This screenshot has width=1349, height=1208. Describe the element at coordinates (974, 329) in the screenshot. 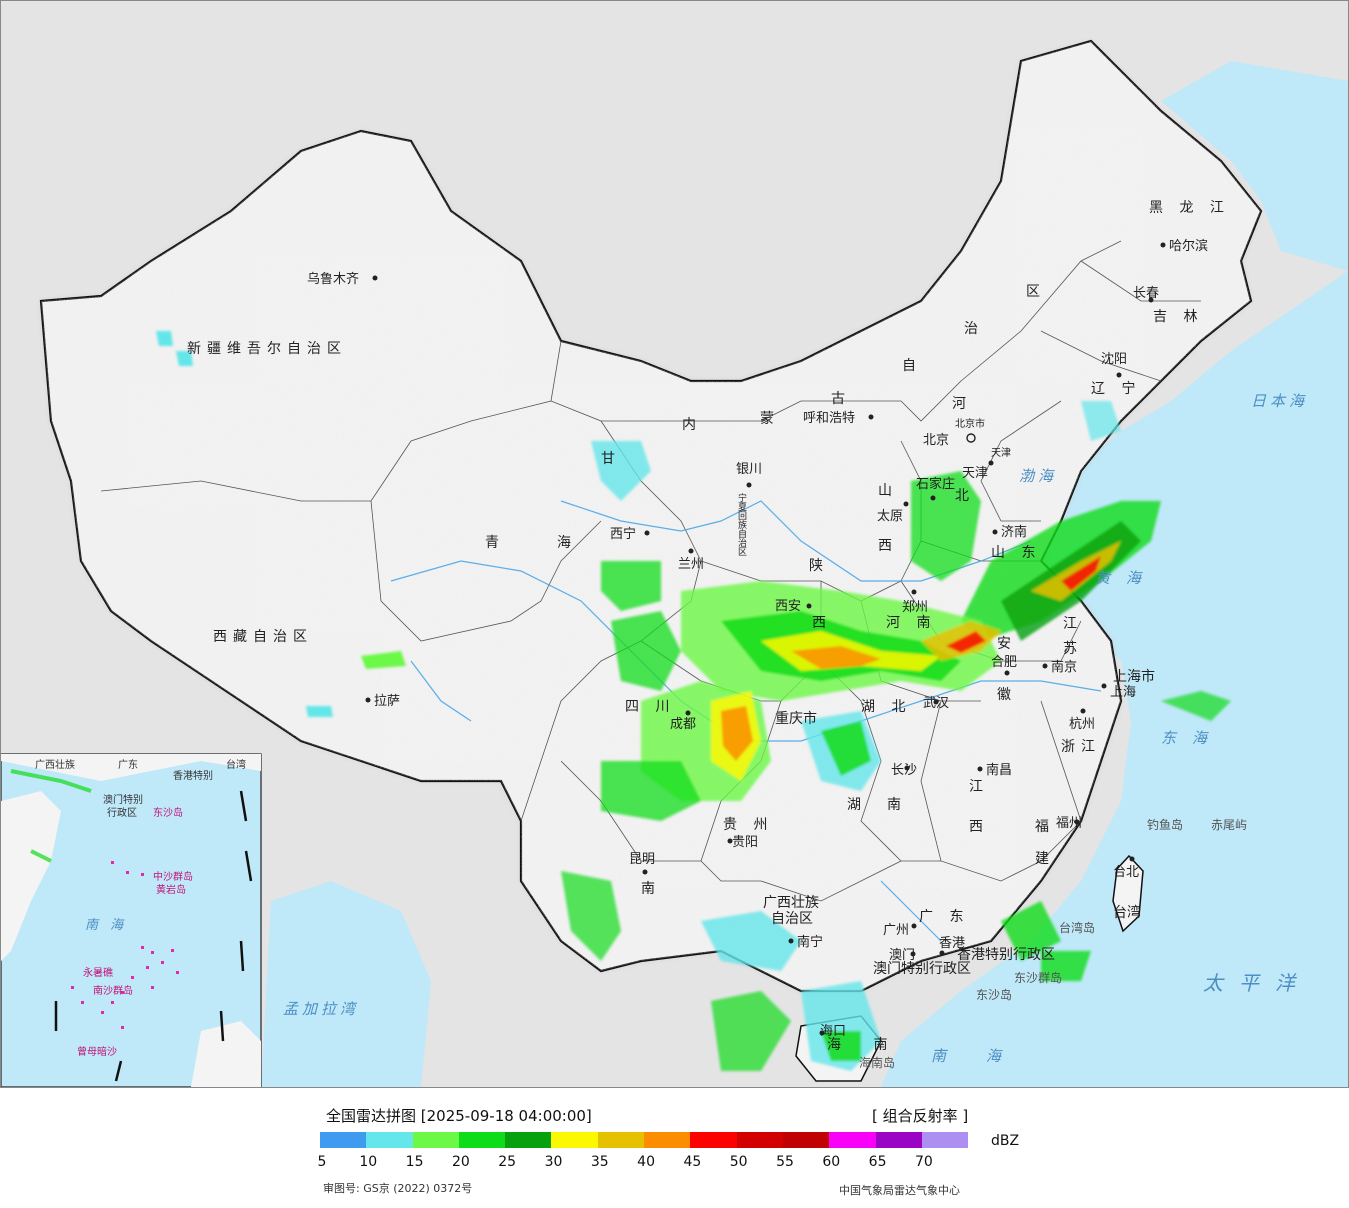

I see `prov-neimeng-5: 治` at that location.